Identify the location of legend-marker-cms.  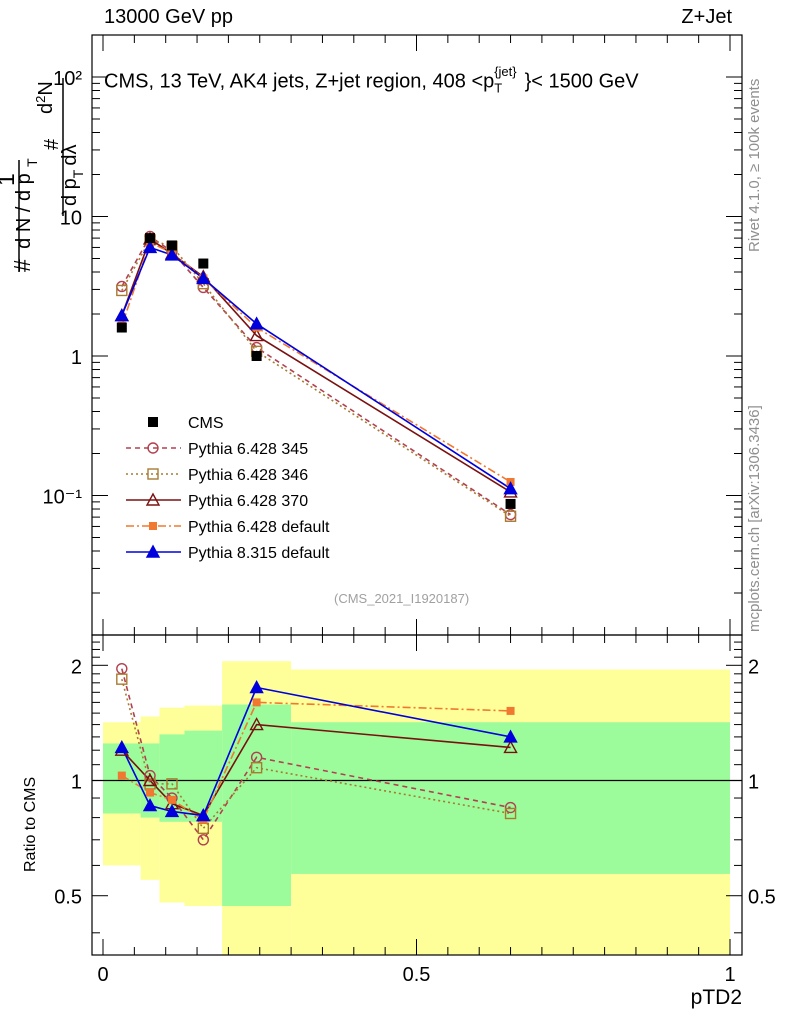
(153, 422).